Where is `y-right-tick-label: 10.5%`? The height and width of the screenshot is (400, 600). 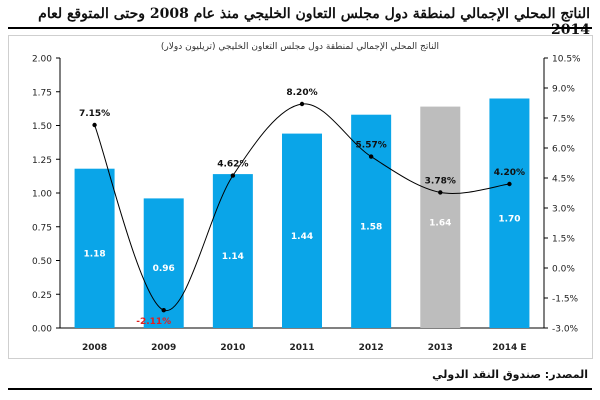 y-right-tick-label: 10.5% is located at coordinates (566, 60).